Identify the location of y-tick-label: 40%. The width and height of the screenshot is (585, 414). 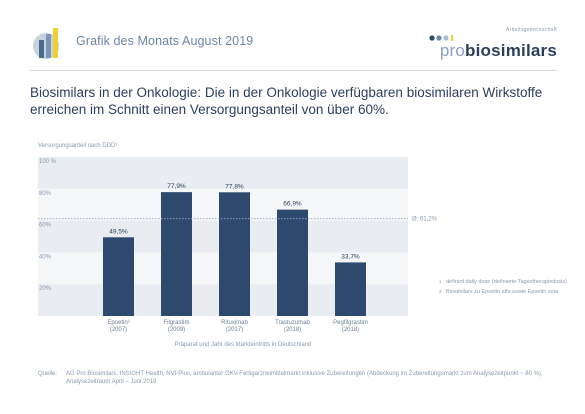
(45, 257).